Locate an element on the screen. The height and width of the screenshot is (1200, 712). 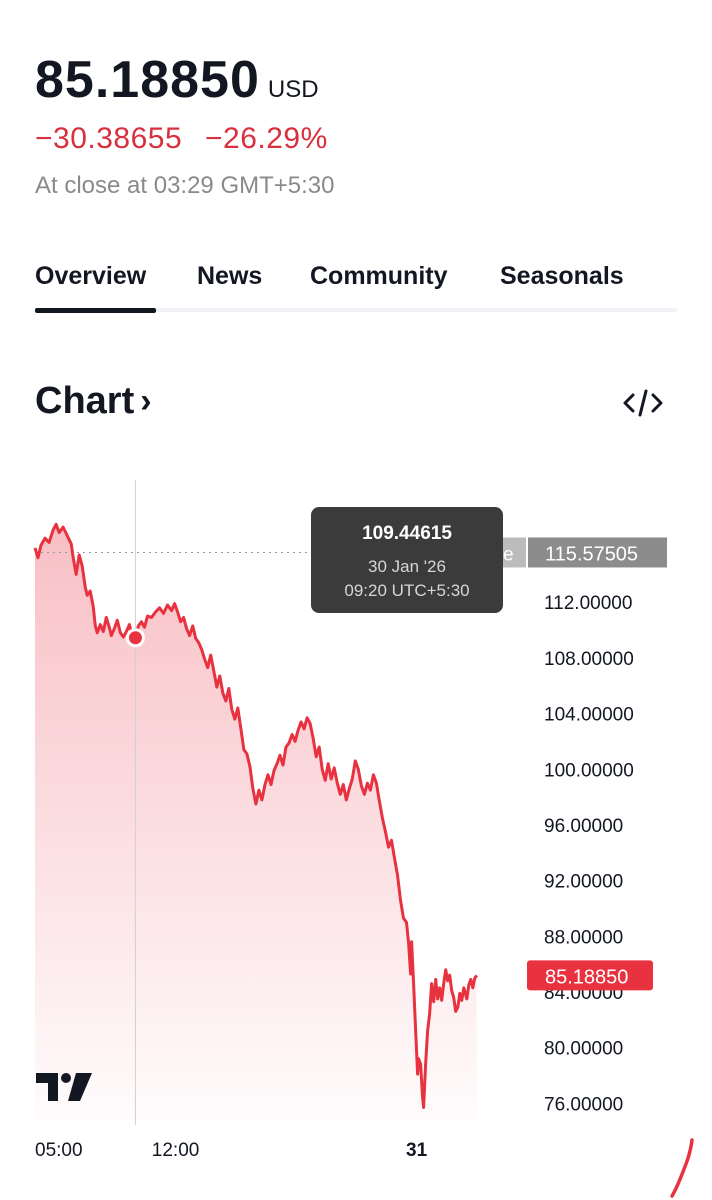
last-price: 85.18850 is located at coordinates (147, 80).